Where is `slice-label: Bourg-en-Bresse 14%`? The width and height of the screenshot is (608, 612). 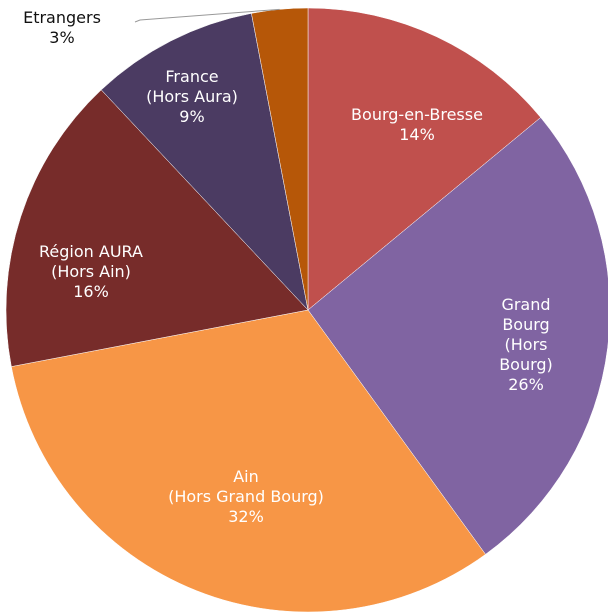
slice-label: Bourg-en-Bresse 14% is located at coordinates (417, 125).